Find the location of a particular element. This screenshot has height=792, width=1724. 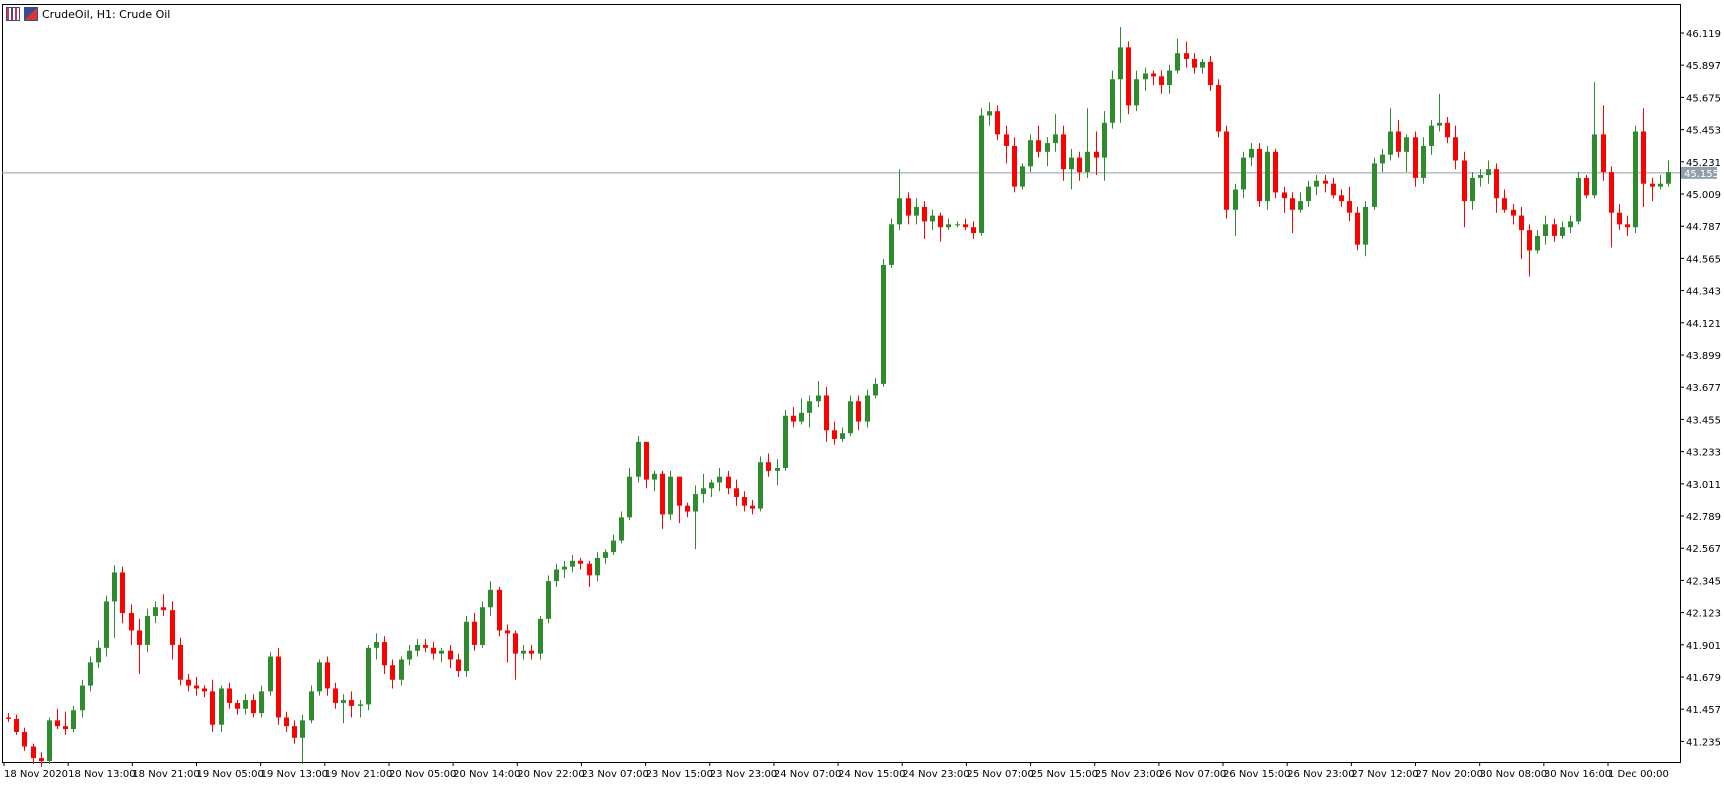

chart-bars-icon is located at coordinates (13, 14).